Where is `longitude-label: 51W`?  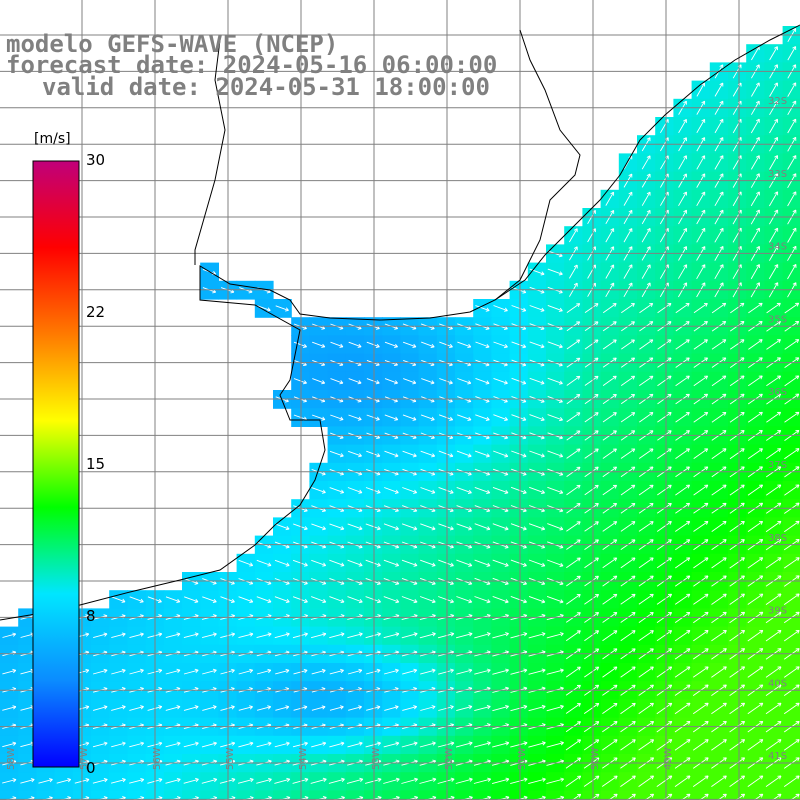 longitude-label: 51W is located at coordinates (522, 758).